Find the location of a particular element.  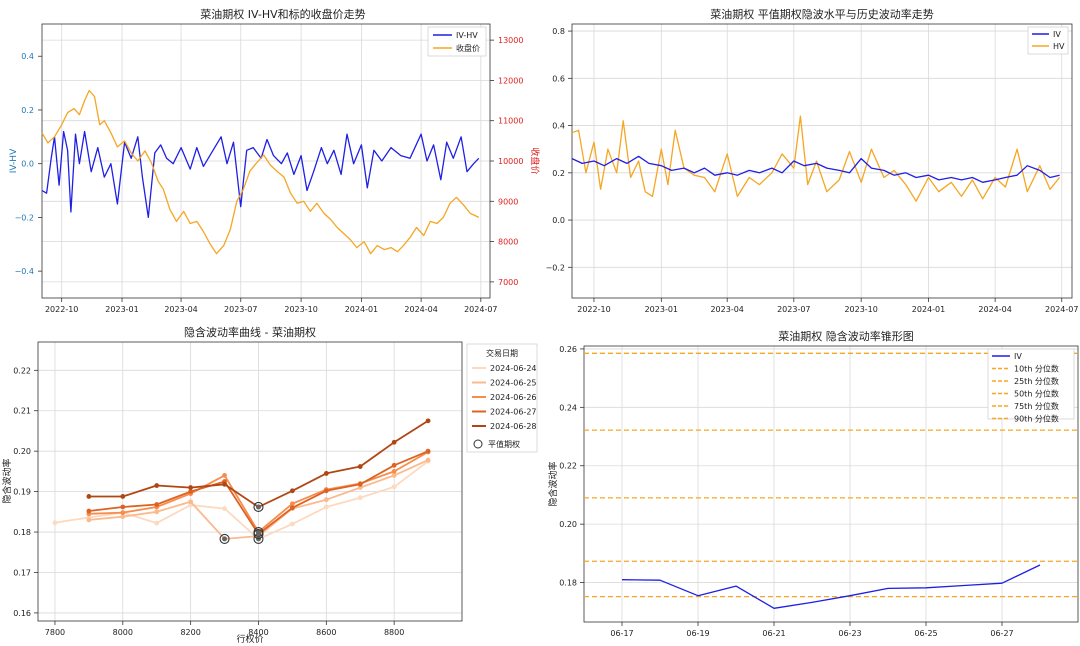

atm-point-center is located at coordinates (225, 539).